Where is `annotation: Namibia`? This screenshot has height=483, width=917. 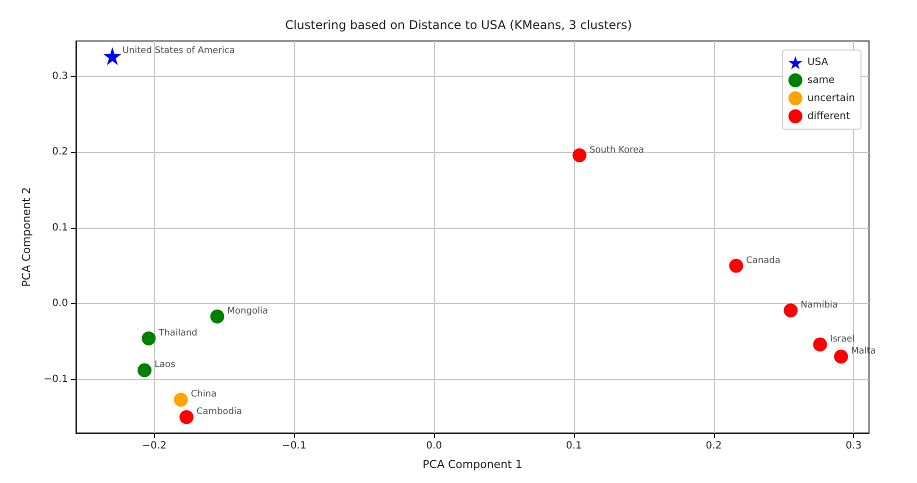
annotation: Namibia is located at coordinates (819, 305).